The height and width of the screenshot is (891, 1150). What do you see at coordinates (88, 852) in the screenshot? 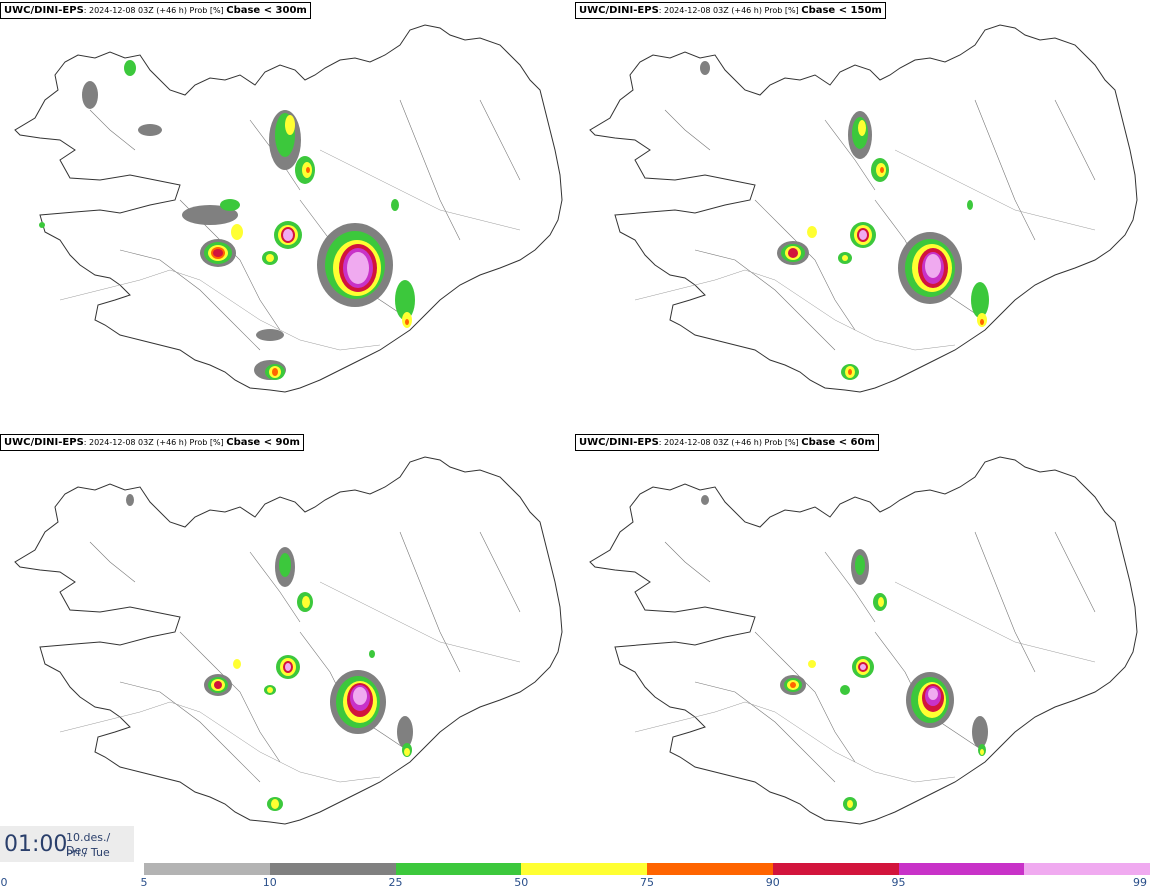
I see `valid-date-line2: Þri./ Tue` at bounding box center [88, 852].